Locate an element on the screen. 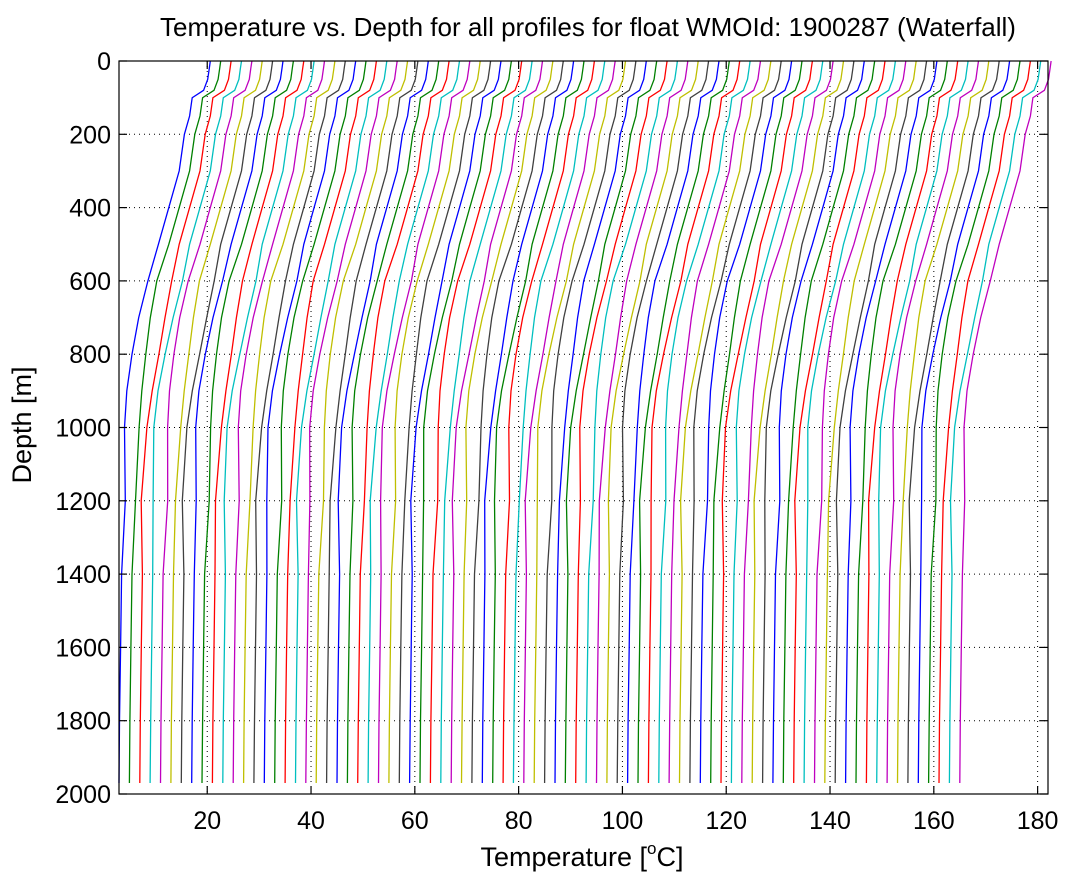 The image size is (1071, 879). x-tick-label: 120 is located at coordinates (726, 821).